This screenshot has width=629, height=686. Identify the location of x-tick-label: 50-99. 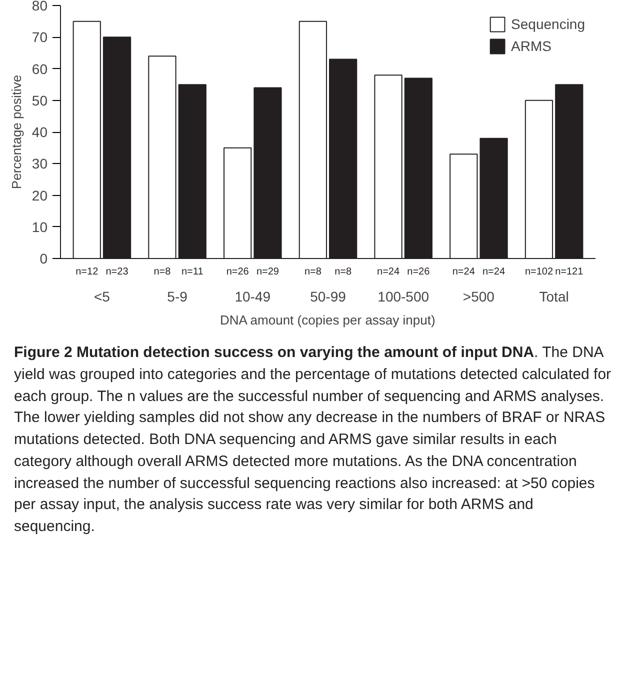
(328, 296).